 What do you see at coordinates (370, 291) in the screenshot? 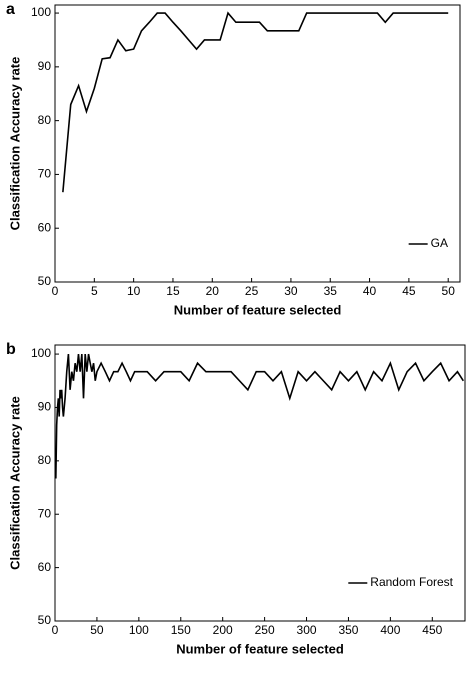
I see `x-tick-label: 40` at bounding box center [370, 291].